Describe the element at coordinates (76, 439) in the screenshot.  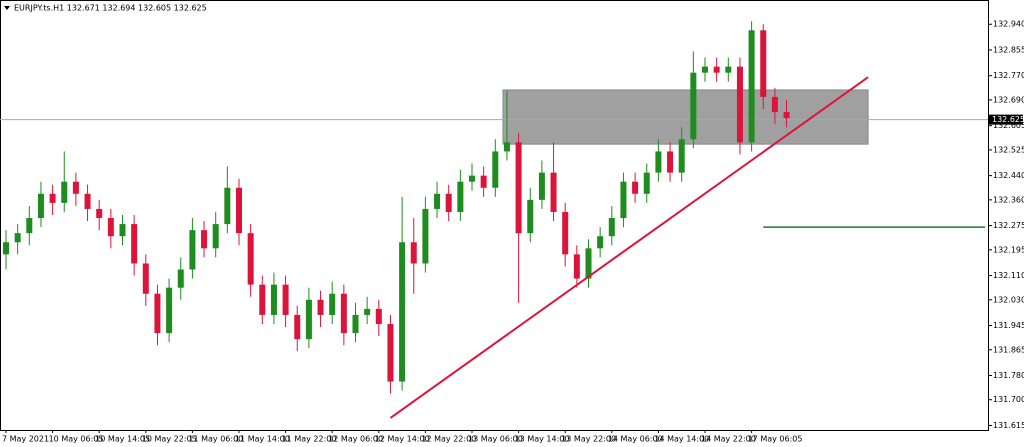
I see `x-tick-label: 10 May 06:05` at that location.